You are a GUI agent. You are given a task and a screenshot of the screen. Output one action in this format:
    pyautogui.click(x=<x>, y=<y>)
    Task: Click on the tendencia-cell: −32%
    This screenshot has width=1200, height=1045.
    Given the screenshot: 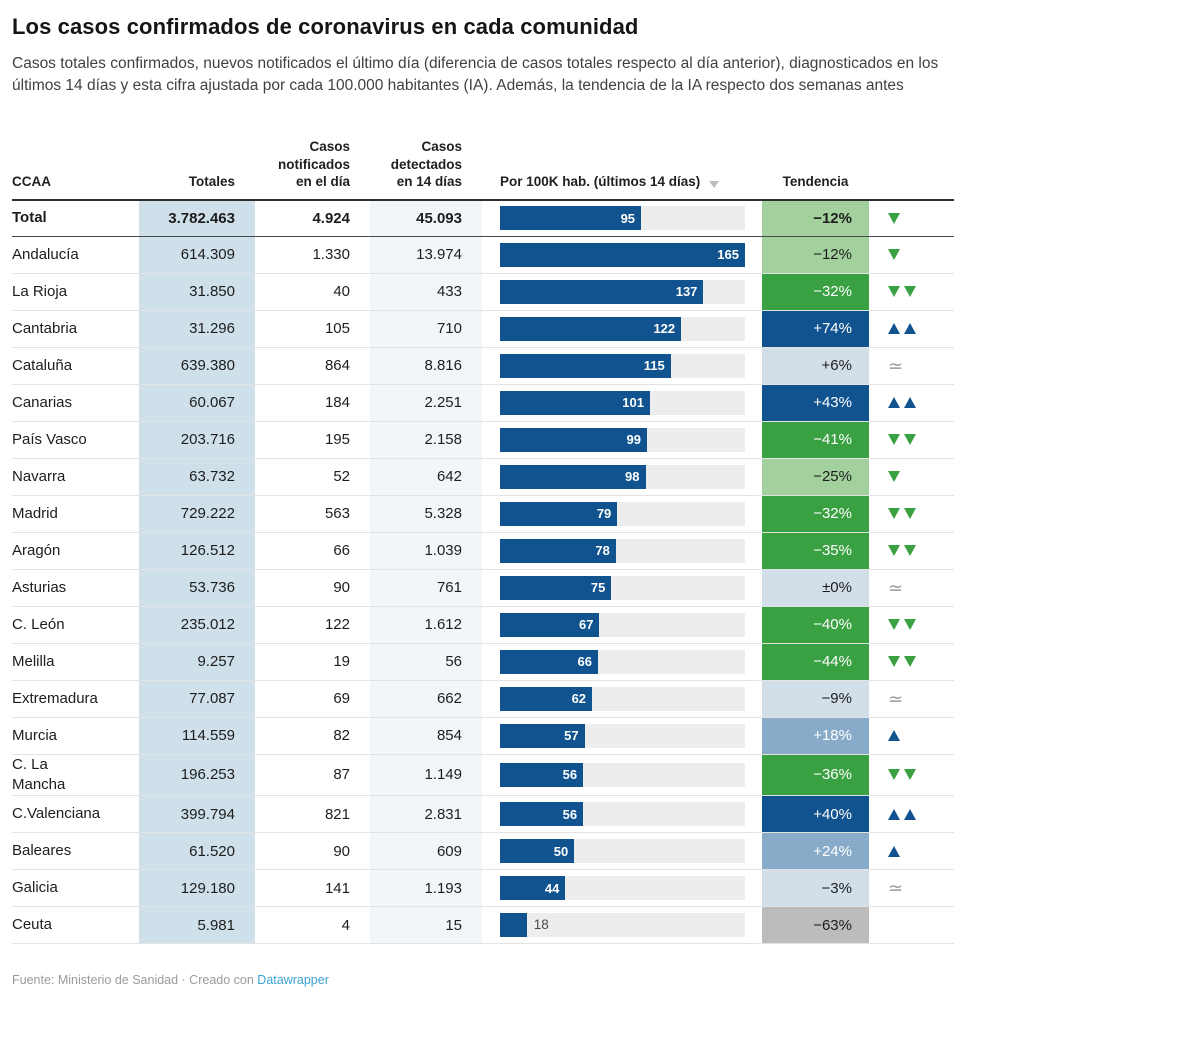 What is the action you would take?
    pyautogui.click(x=815, y=513)
    